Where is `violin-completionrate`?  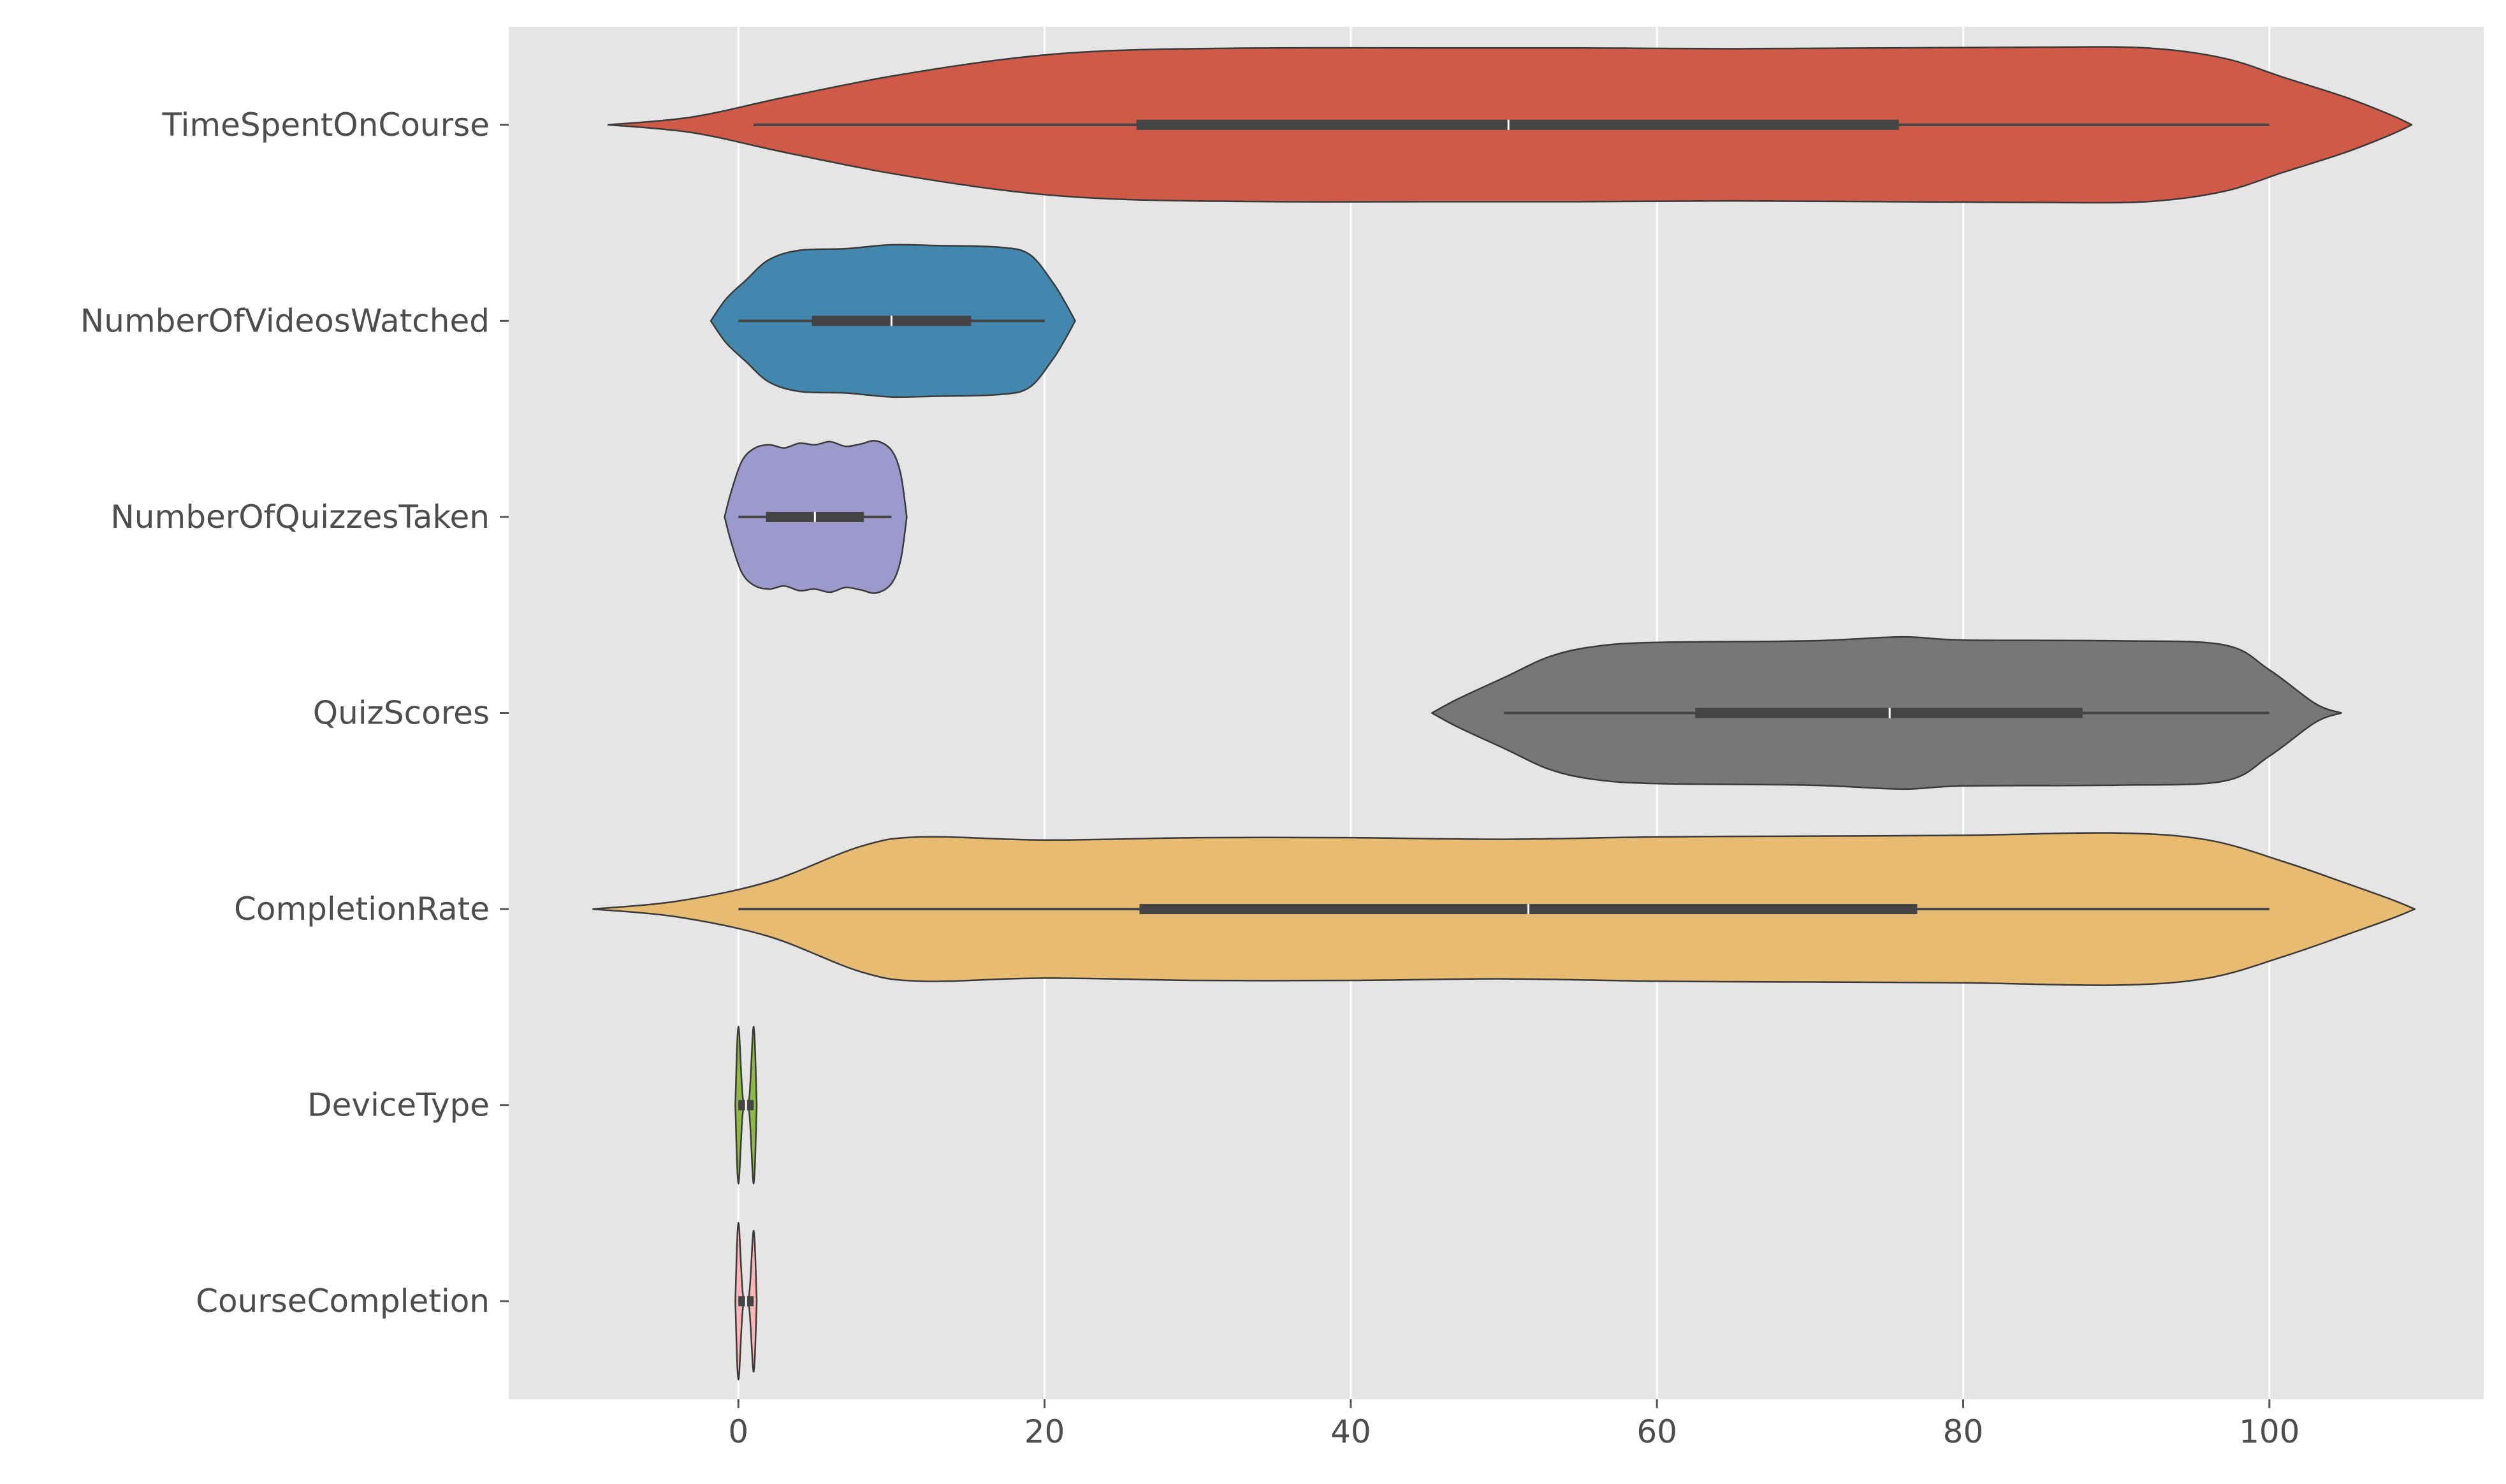 violin-completionrate is located at coordinates (1504, 909).